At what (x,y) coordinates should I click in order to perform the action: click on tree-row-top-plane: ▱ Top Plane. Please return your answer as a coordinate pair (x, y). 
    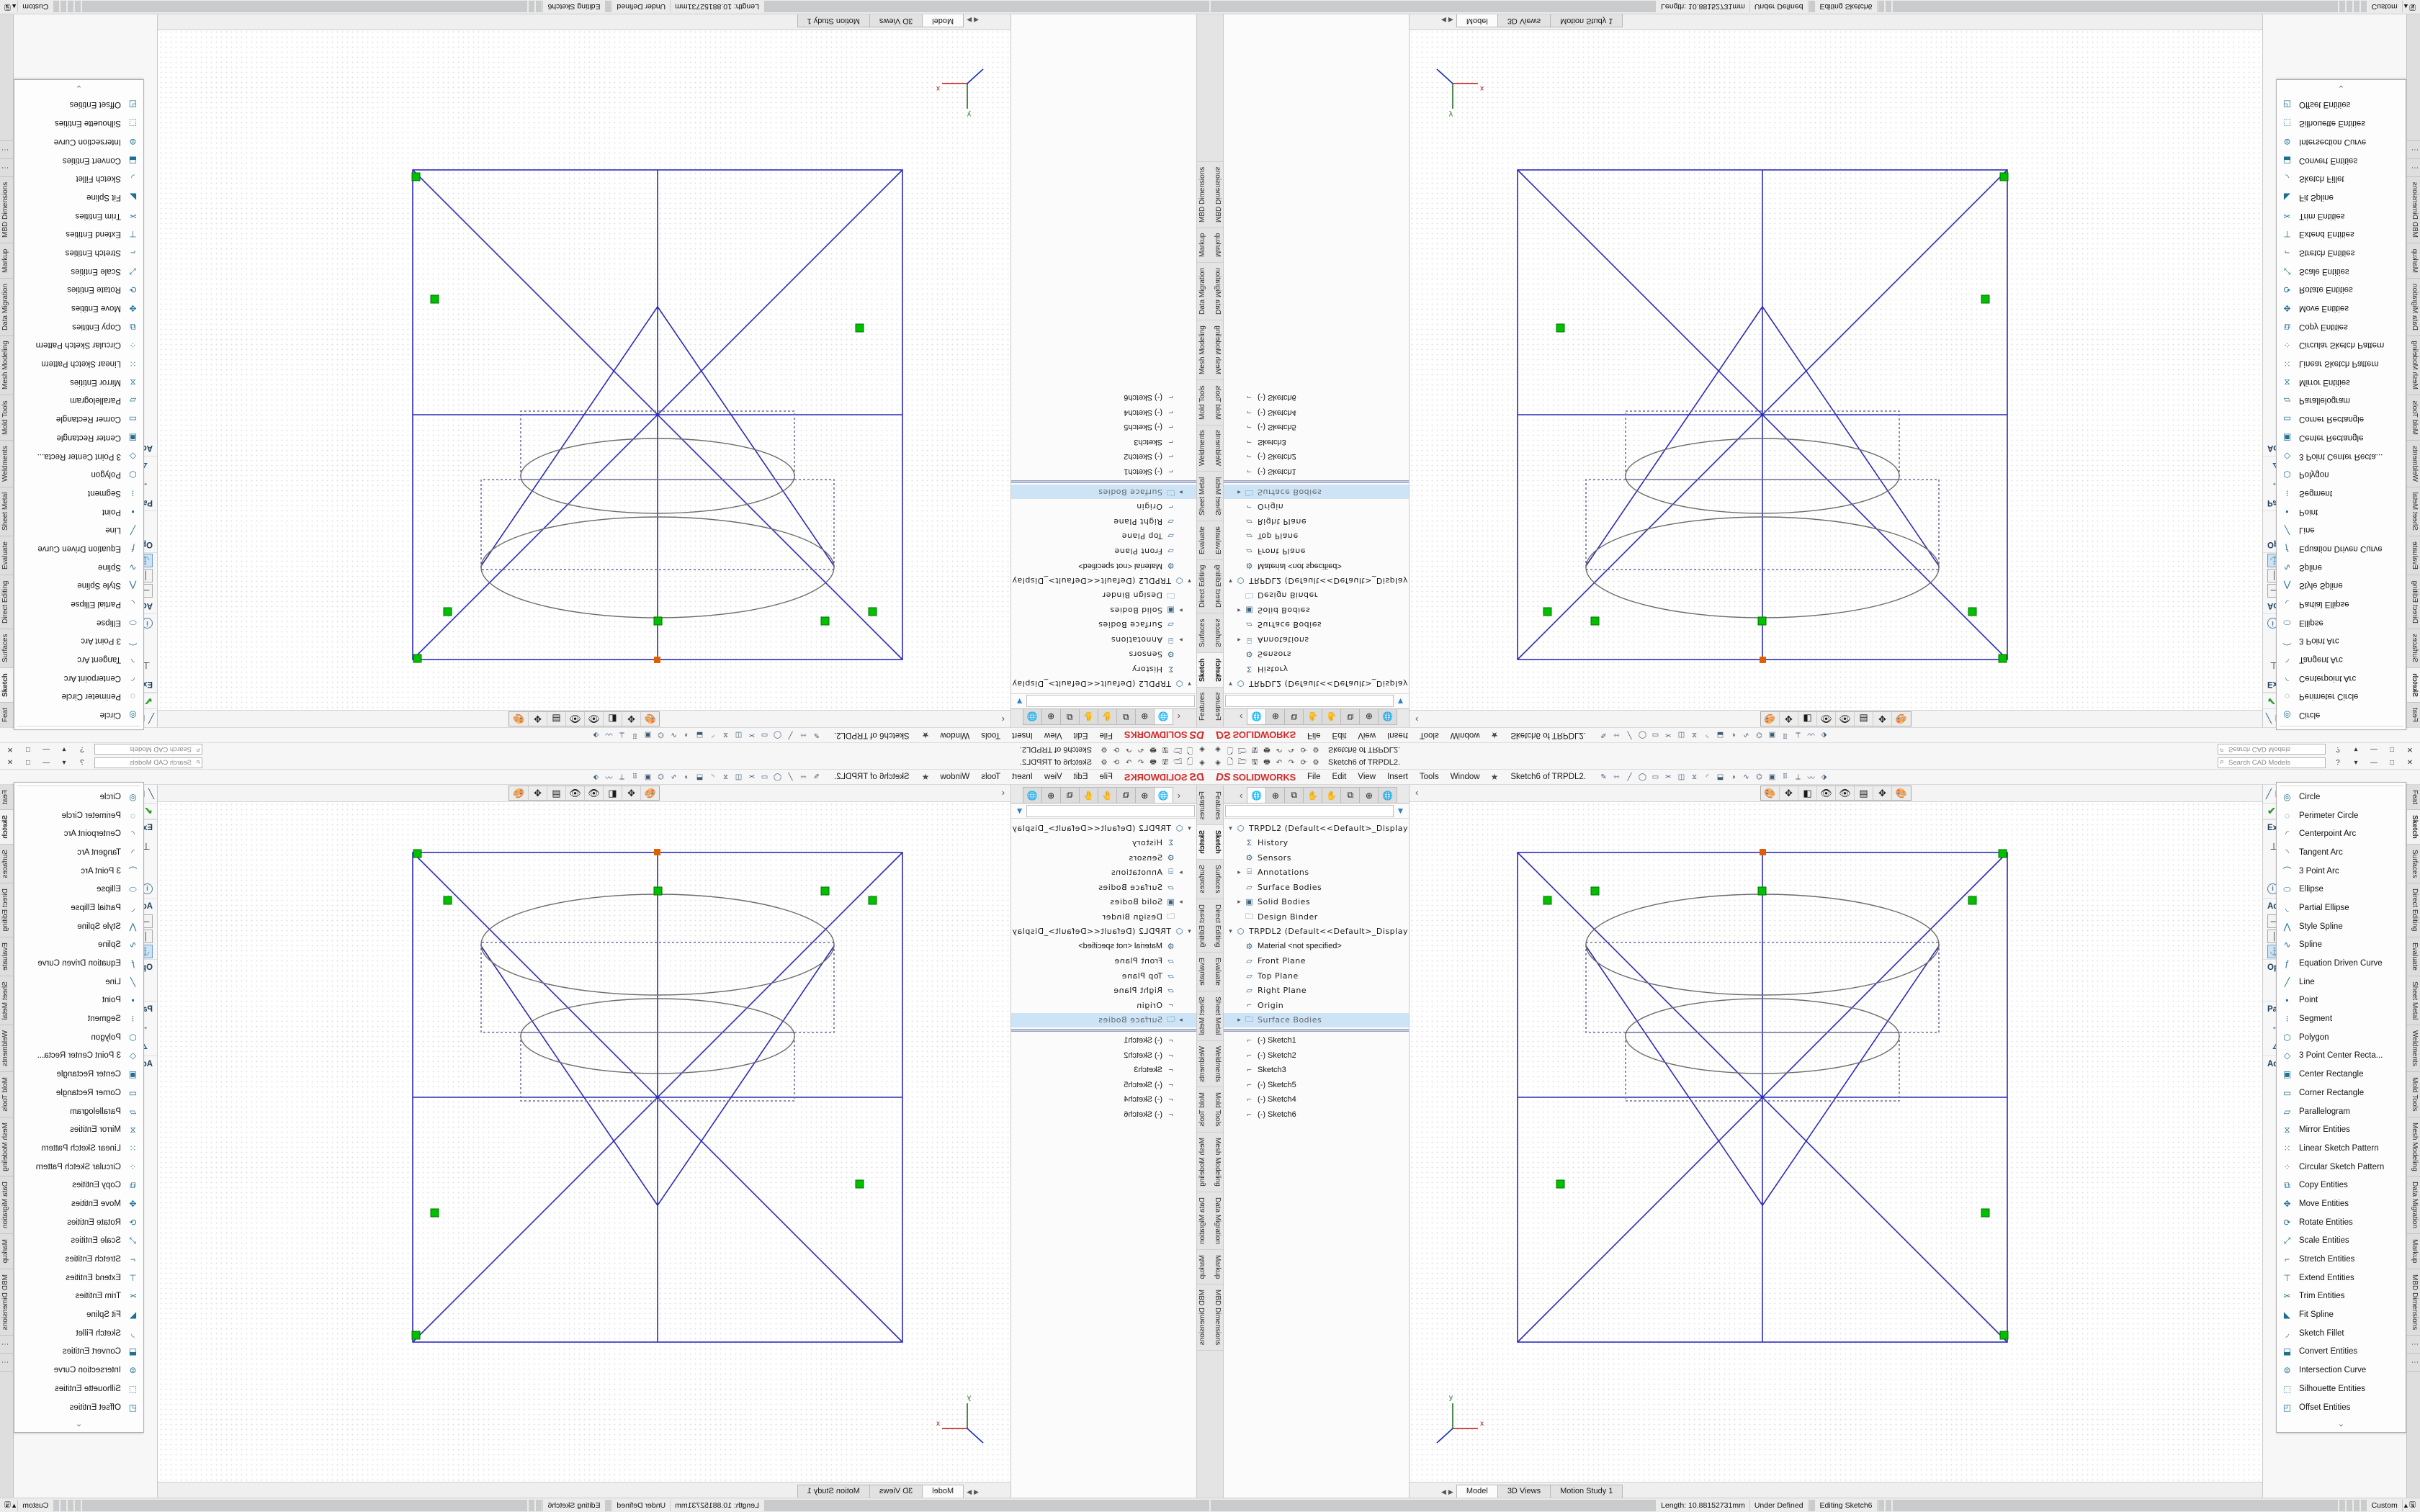
    Looking at the image, I should click on (1147, 976).